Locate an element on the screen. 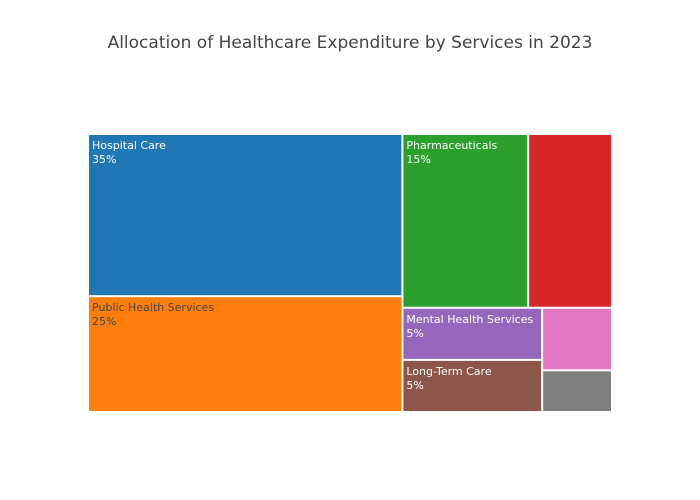  tile-value-mental-health-services: 5% is located at coordinates (414, 333).